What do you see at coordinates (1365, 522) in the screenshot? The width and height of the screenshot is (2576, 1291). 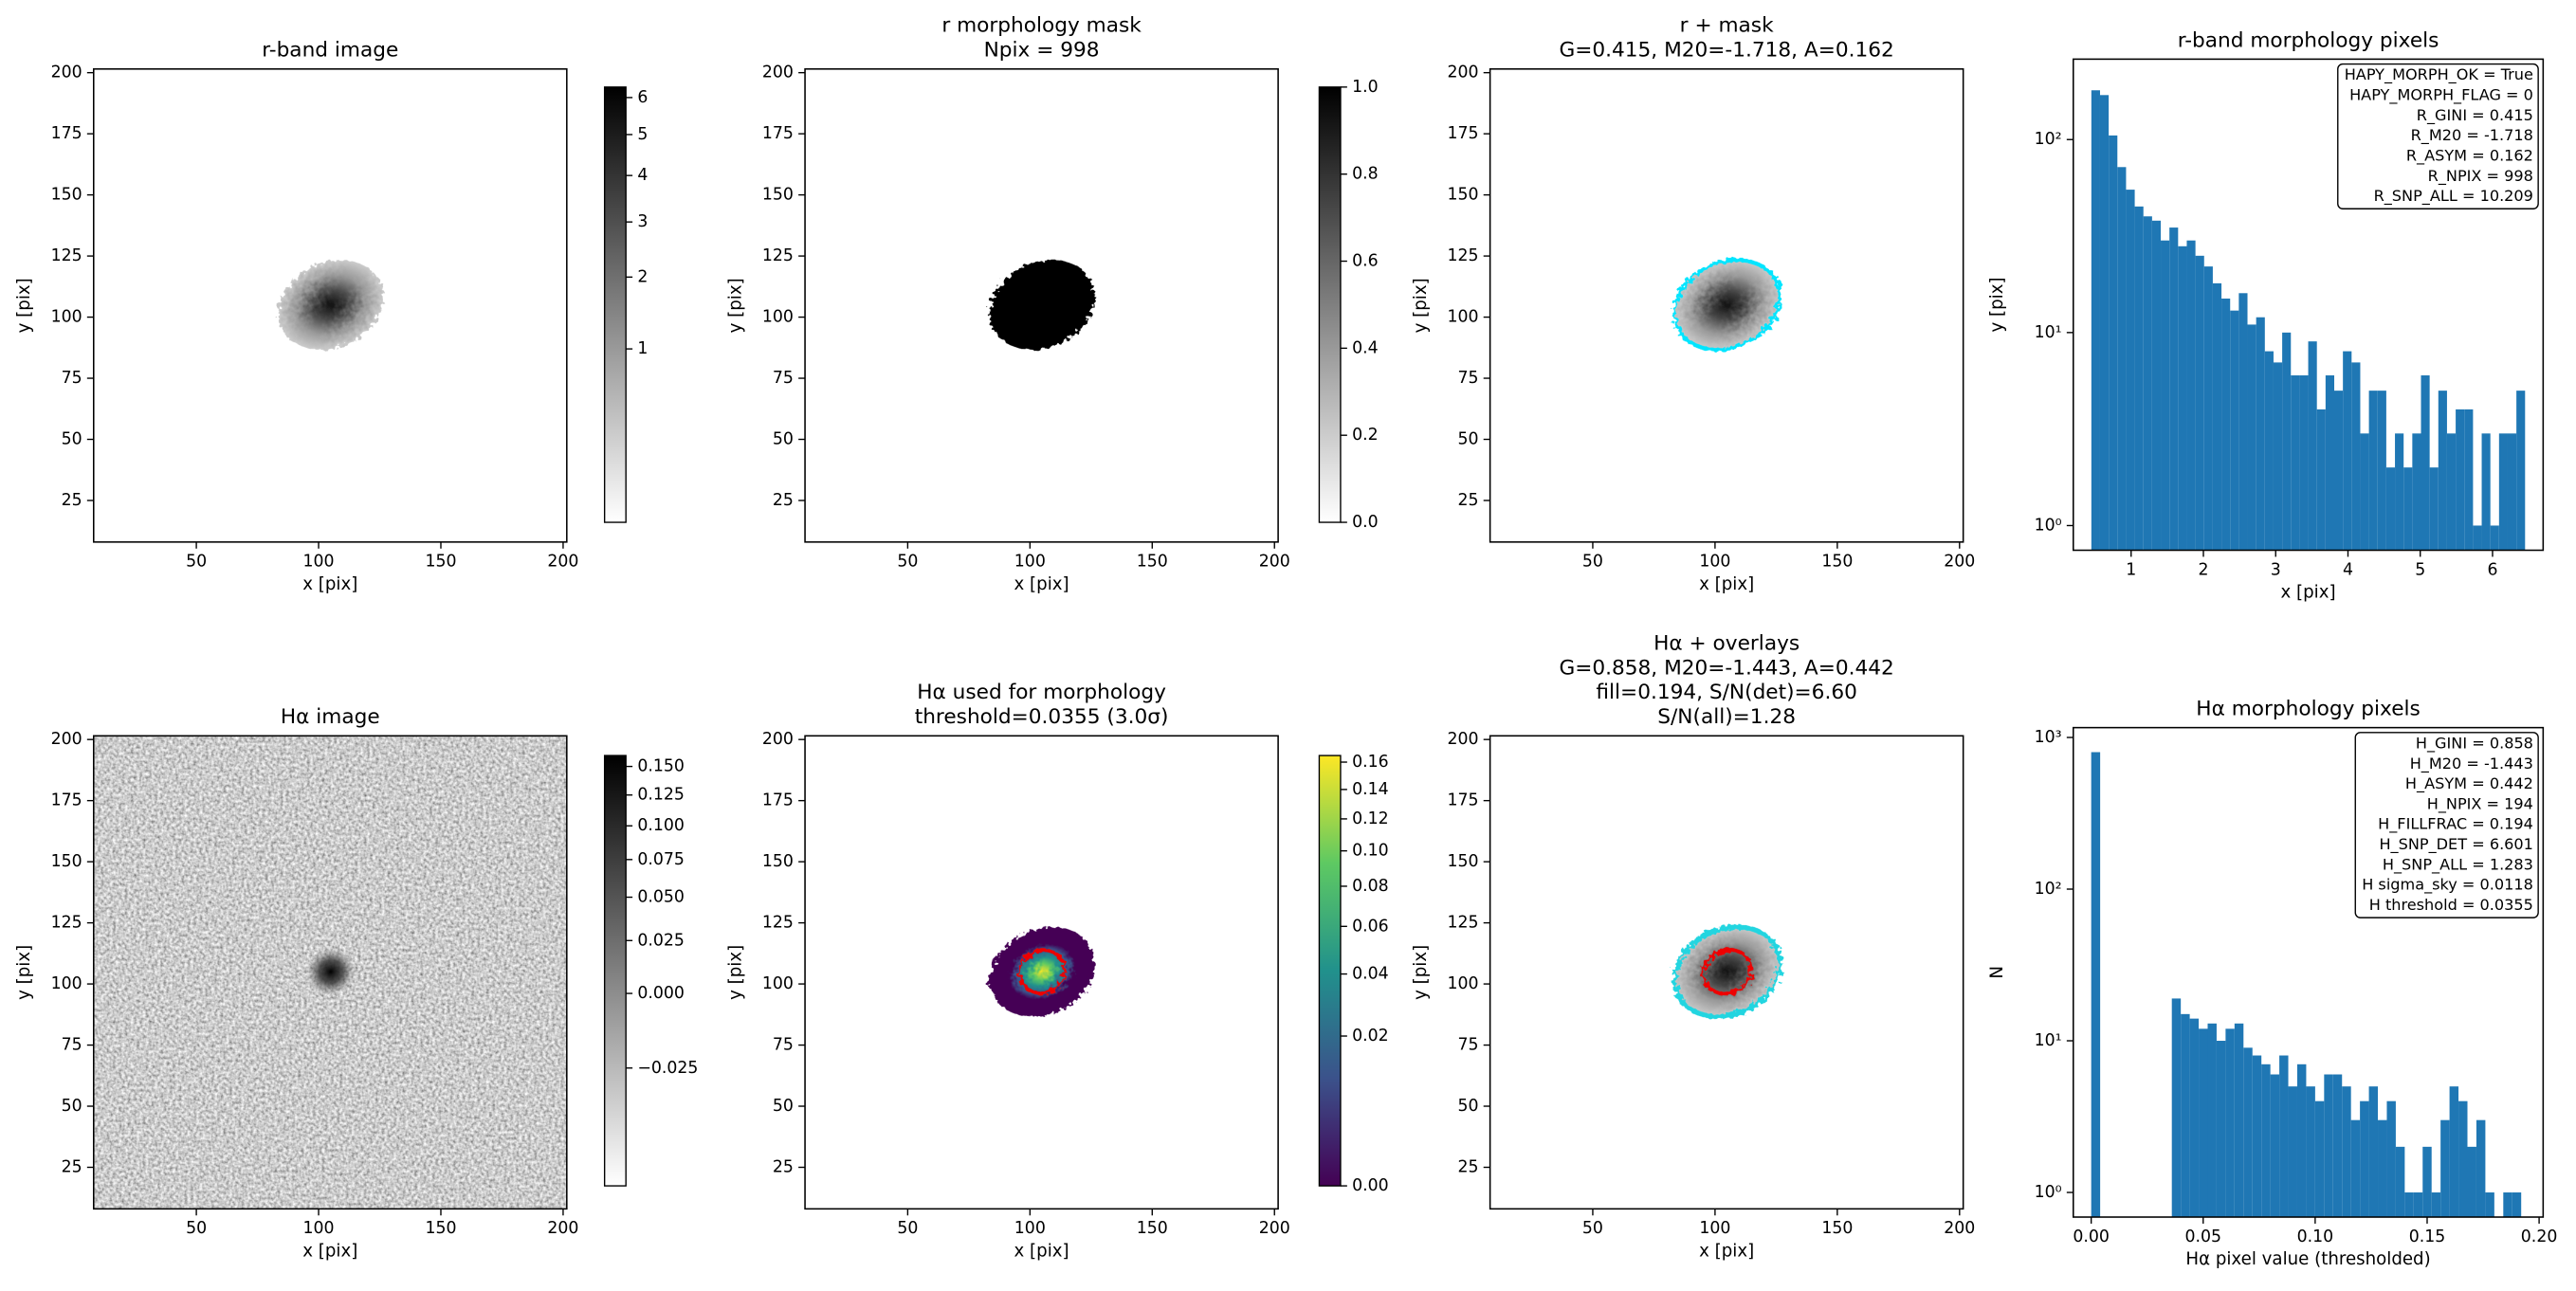 I see `colorbar-tick-label: 0.0` at bounding box center [1365, 522].